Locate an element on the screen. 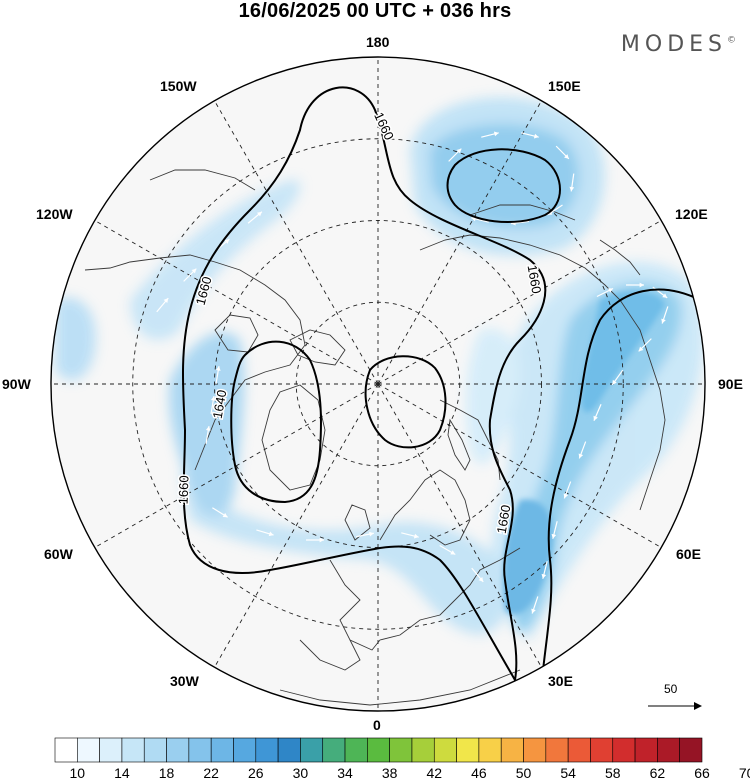 The image size is (750, 782). colorbar-tick-label: 42 is located at coordinates (434, 773).